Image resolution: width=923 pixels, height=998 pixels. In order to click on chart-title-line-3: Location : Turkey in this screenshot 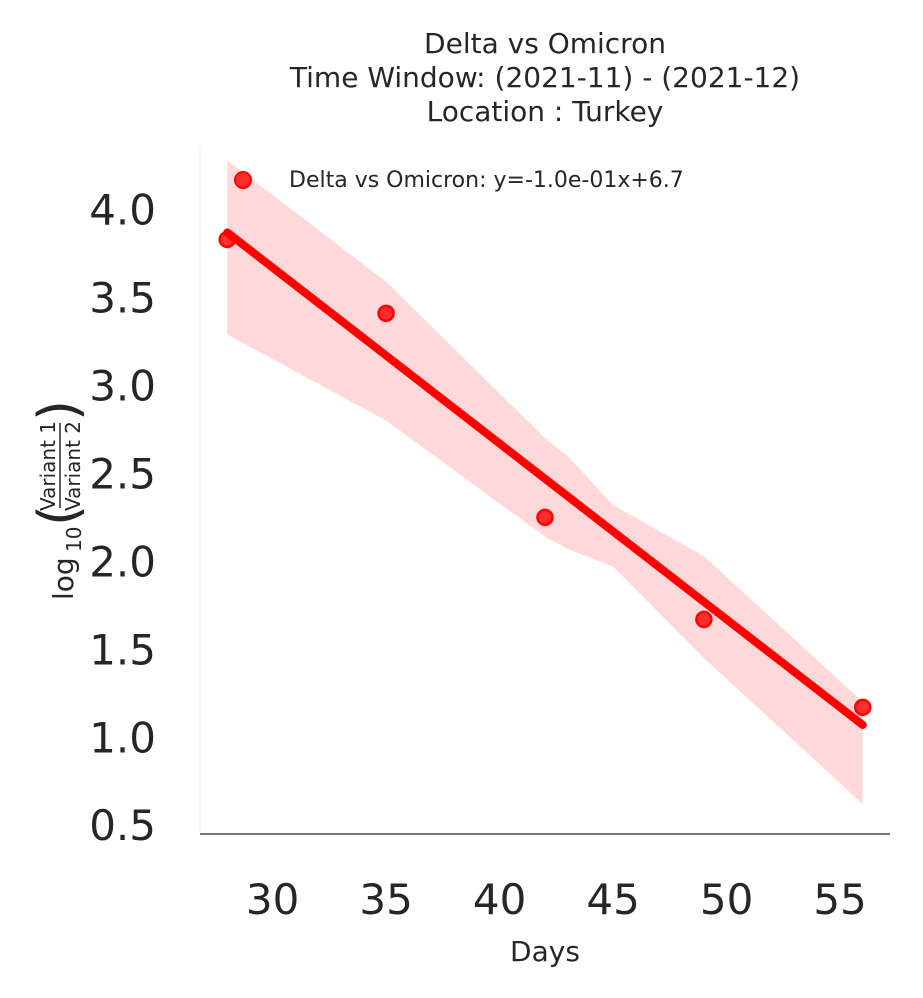, I will do `click(545, 111)`.